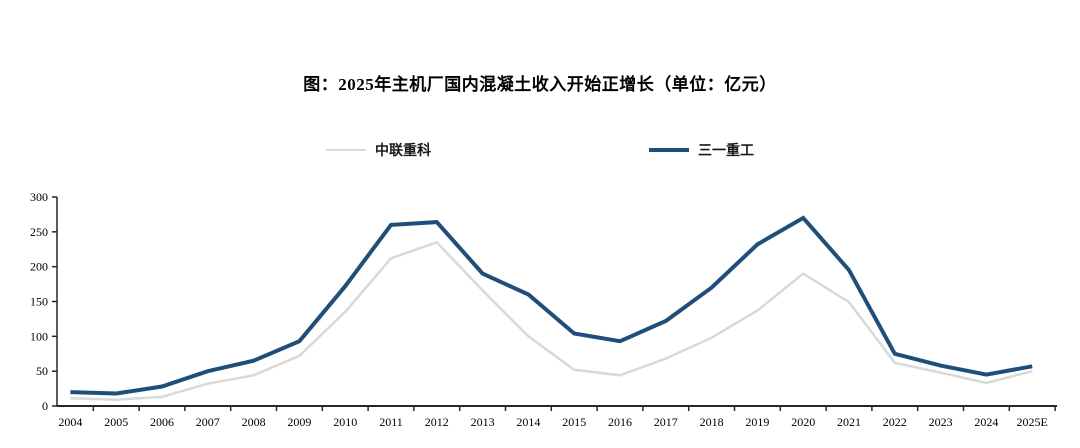  Describe the element at coordinates (941, 422) in the screenshot. I see `x-tick-label: 2023` at that location.